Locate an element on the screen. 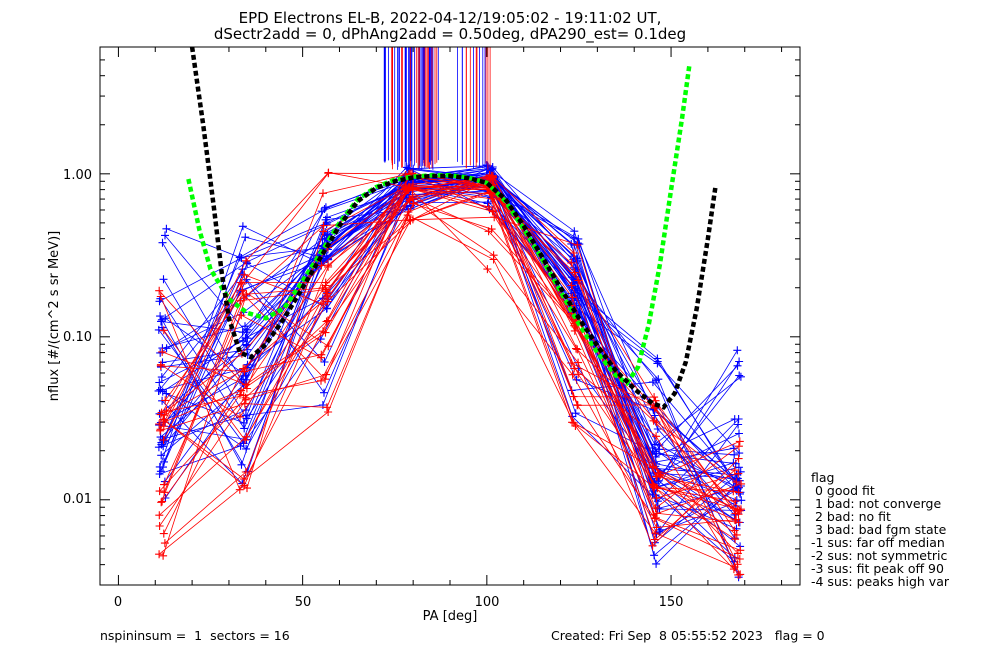 The height and width of the screenshot is (650, 1000). x-tick-label-100: 100 is located at coordinates (487, 602).